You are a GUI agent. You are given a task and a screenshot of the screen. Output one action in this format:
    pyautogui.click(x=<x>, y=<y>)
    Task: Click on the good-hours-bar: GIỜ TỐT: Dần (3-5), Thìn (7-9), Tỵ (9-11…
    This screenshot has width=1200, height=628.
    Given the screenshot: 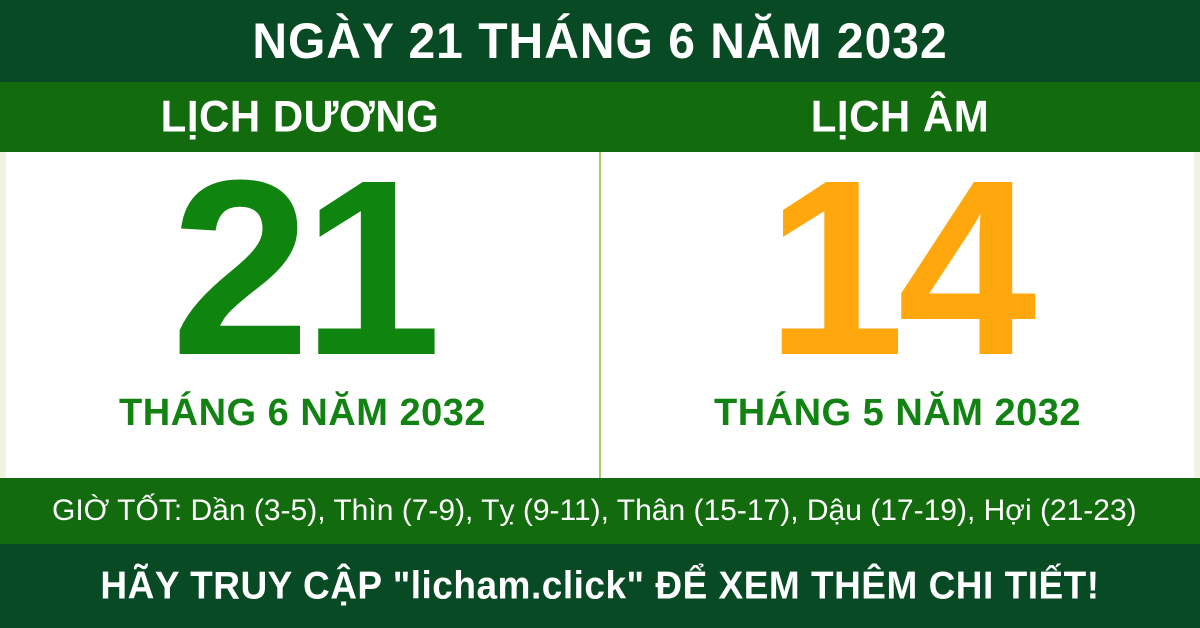 What is the action you would take?
    pyautogui.click(x=600, y=511)
    